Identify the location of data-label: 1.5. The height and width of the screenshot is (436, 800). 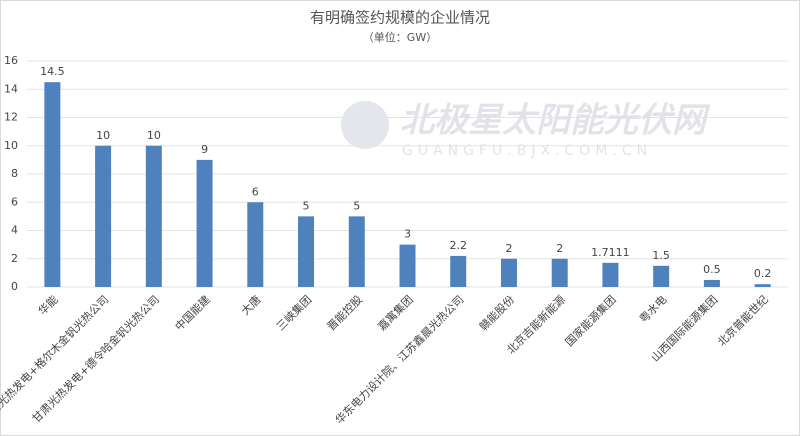
(661, 255).